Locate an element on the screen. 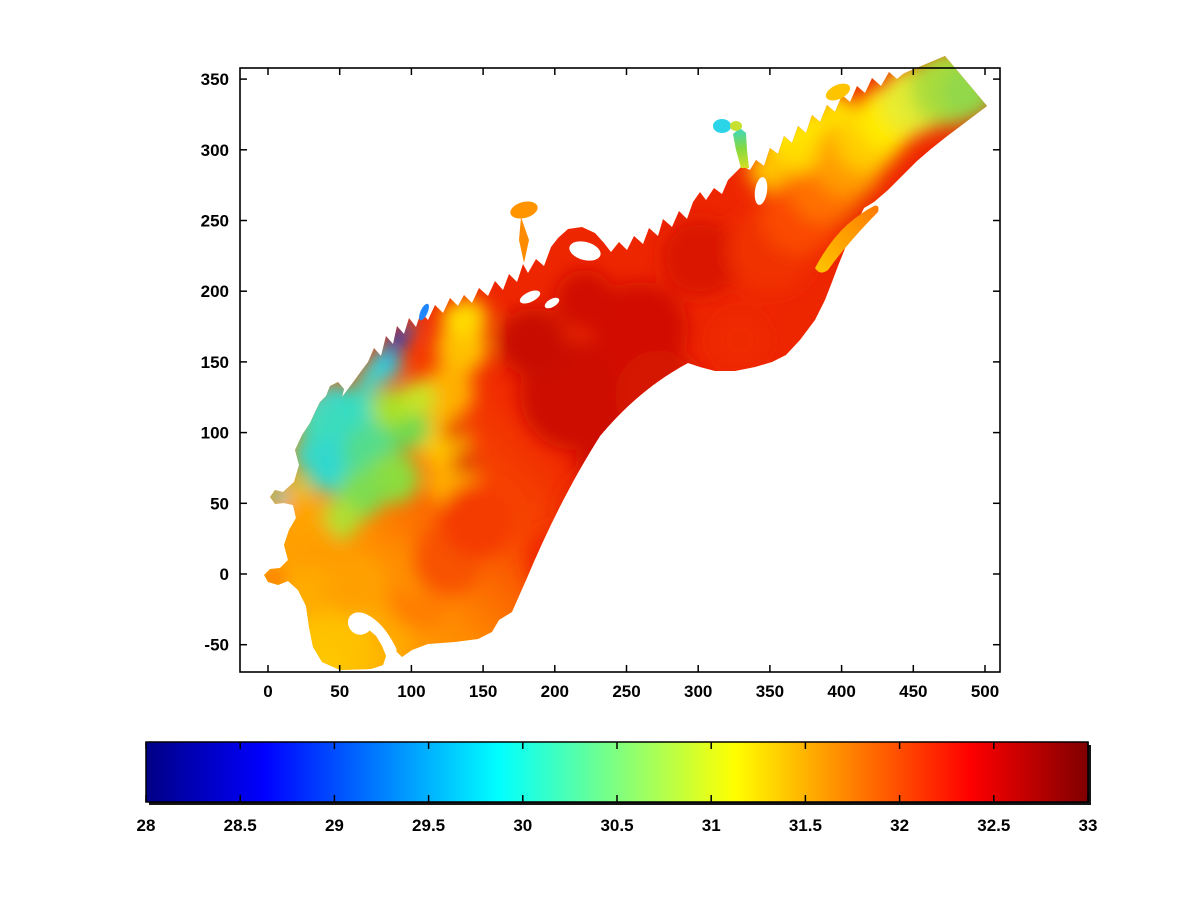 Image resolution: width=1201 pixels, height=906 pixels. colorbar-tick-label: 31.5 is located at coordinates (805, 825).